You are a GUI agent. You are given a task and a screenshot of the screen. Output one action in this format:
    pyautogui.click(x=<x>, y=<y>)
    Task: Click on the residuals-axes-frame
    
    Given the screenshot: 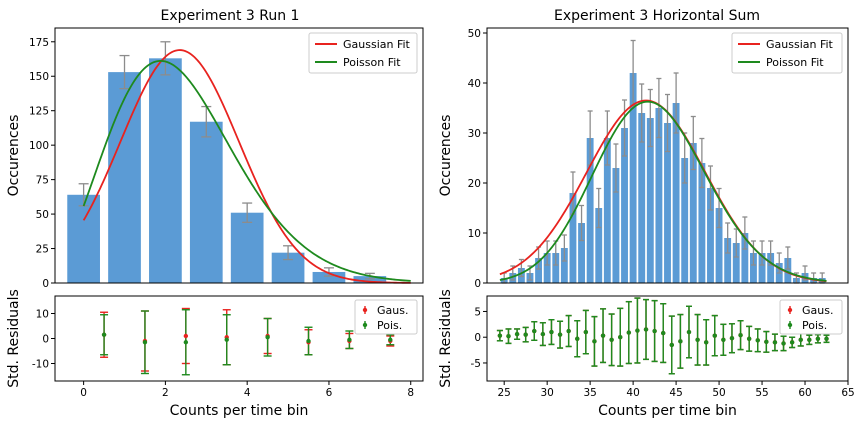 What is the action you would take?
    pyautogui.click(x=667, y=338)
    